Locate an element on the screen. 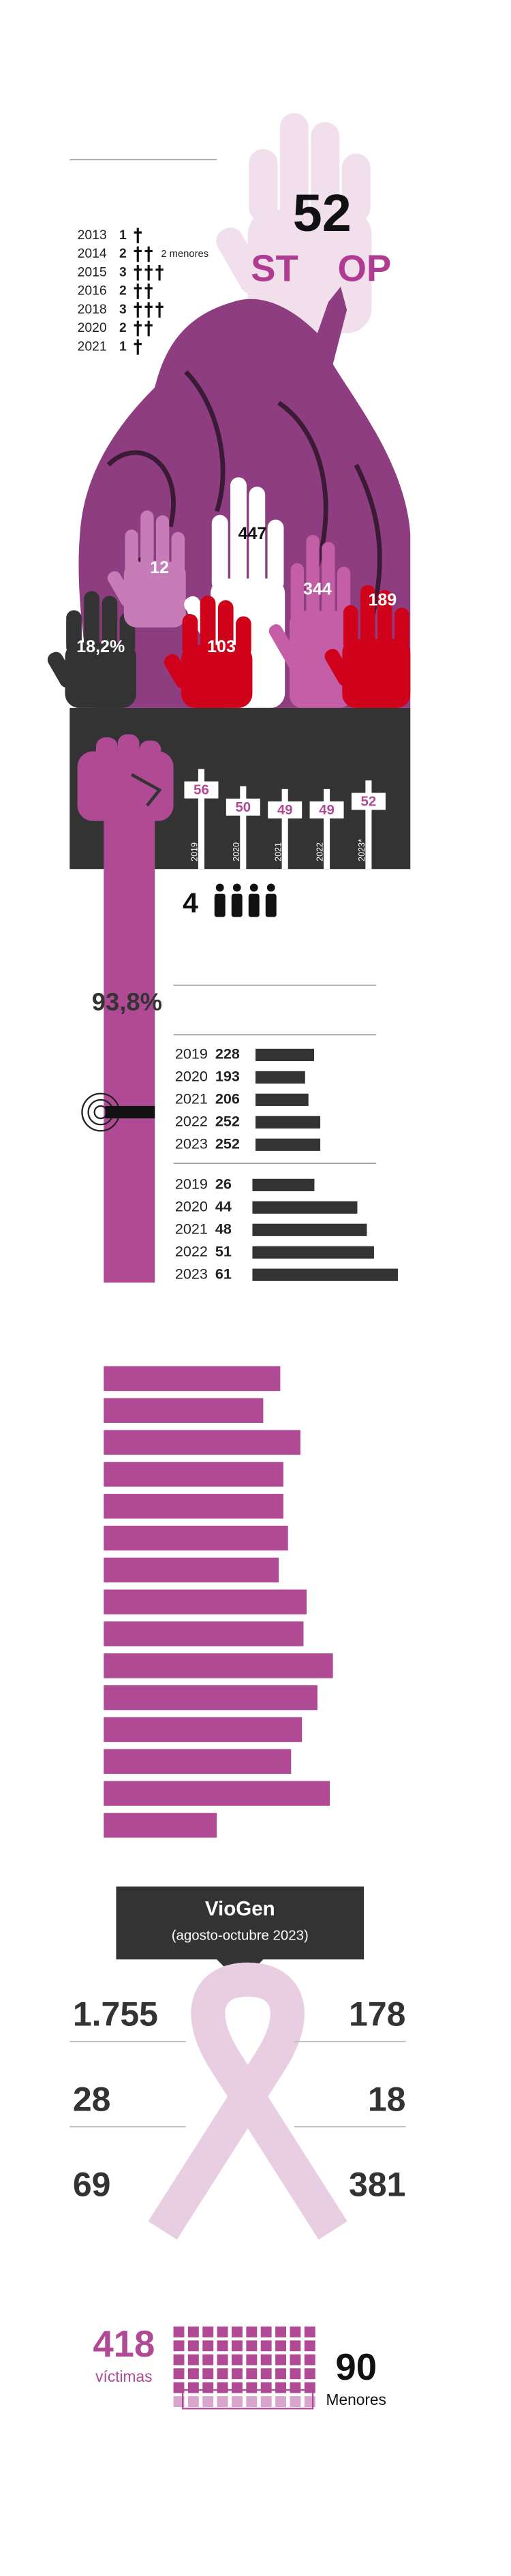 Image resolution: width=511 pixels, height=2576 pixels. bar-year: 2021 is located at coordinates (191, 1228).